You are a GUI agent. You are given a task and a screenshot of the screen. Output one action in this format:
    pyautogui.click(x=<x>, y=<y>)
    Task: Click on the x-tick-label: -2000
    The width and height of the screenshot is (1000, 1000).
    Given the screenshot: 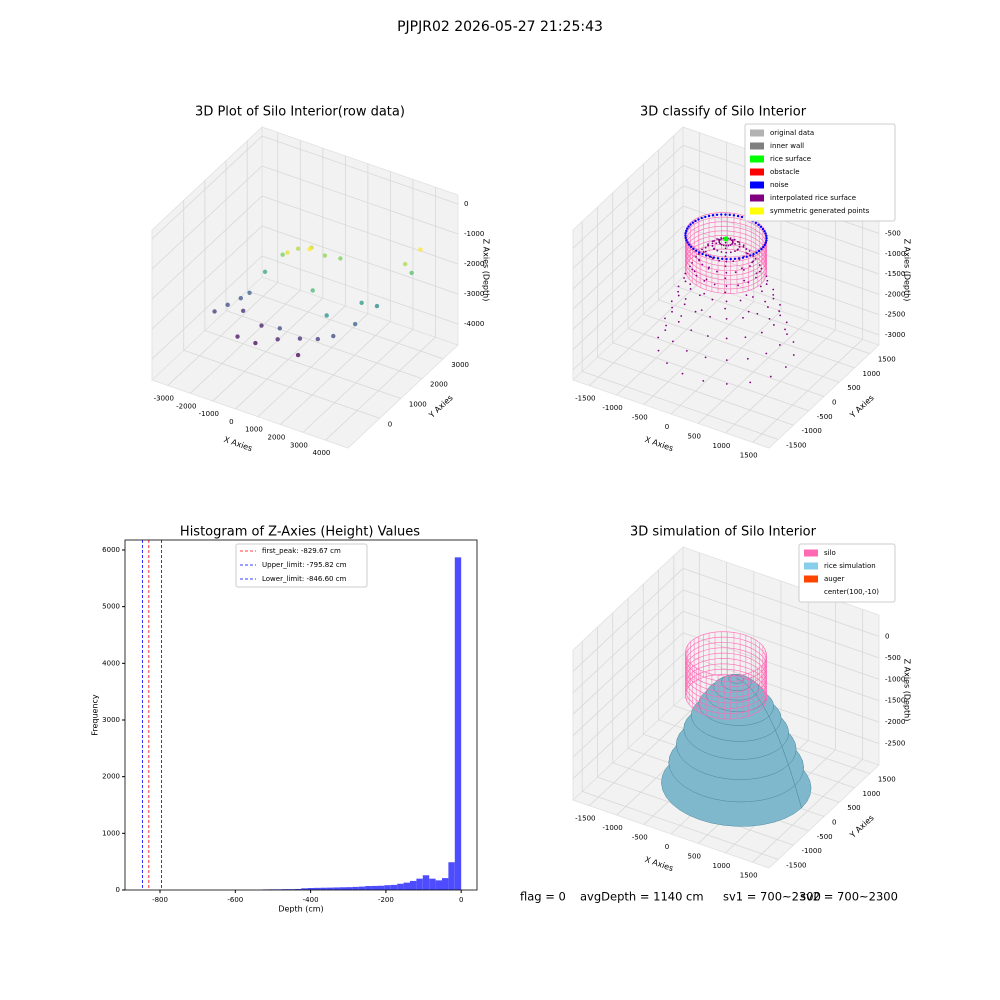 What is the action you would take?
    pyautogui.click(x=186, y=406)
    